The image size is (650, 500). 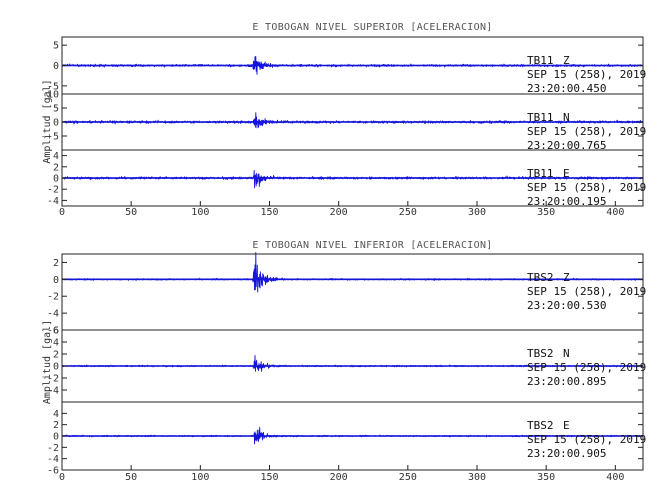 What do you see at coordinates (566, 381) in the screenshot?
I see `event-time: 23:20:00.895` at bounding box center [566, 381].